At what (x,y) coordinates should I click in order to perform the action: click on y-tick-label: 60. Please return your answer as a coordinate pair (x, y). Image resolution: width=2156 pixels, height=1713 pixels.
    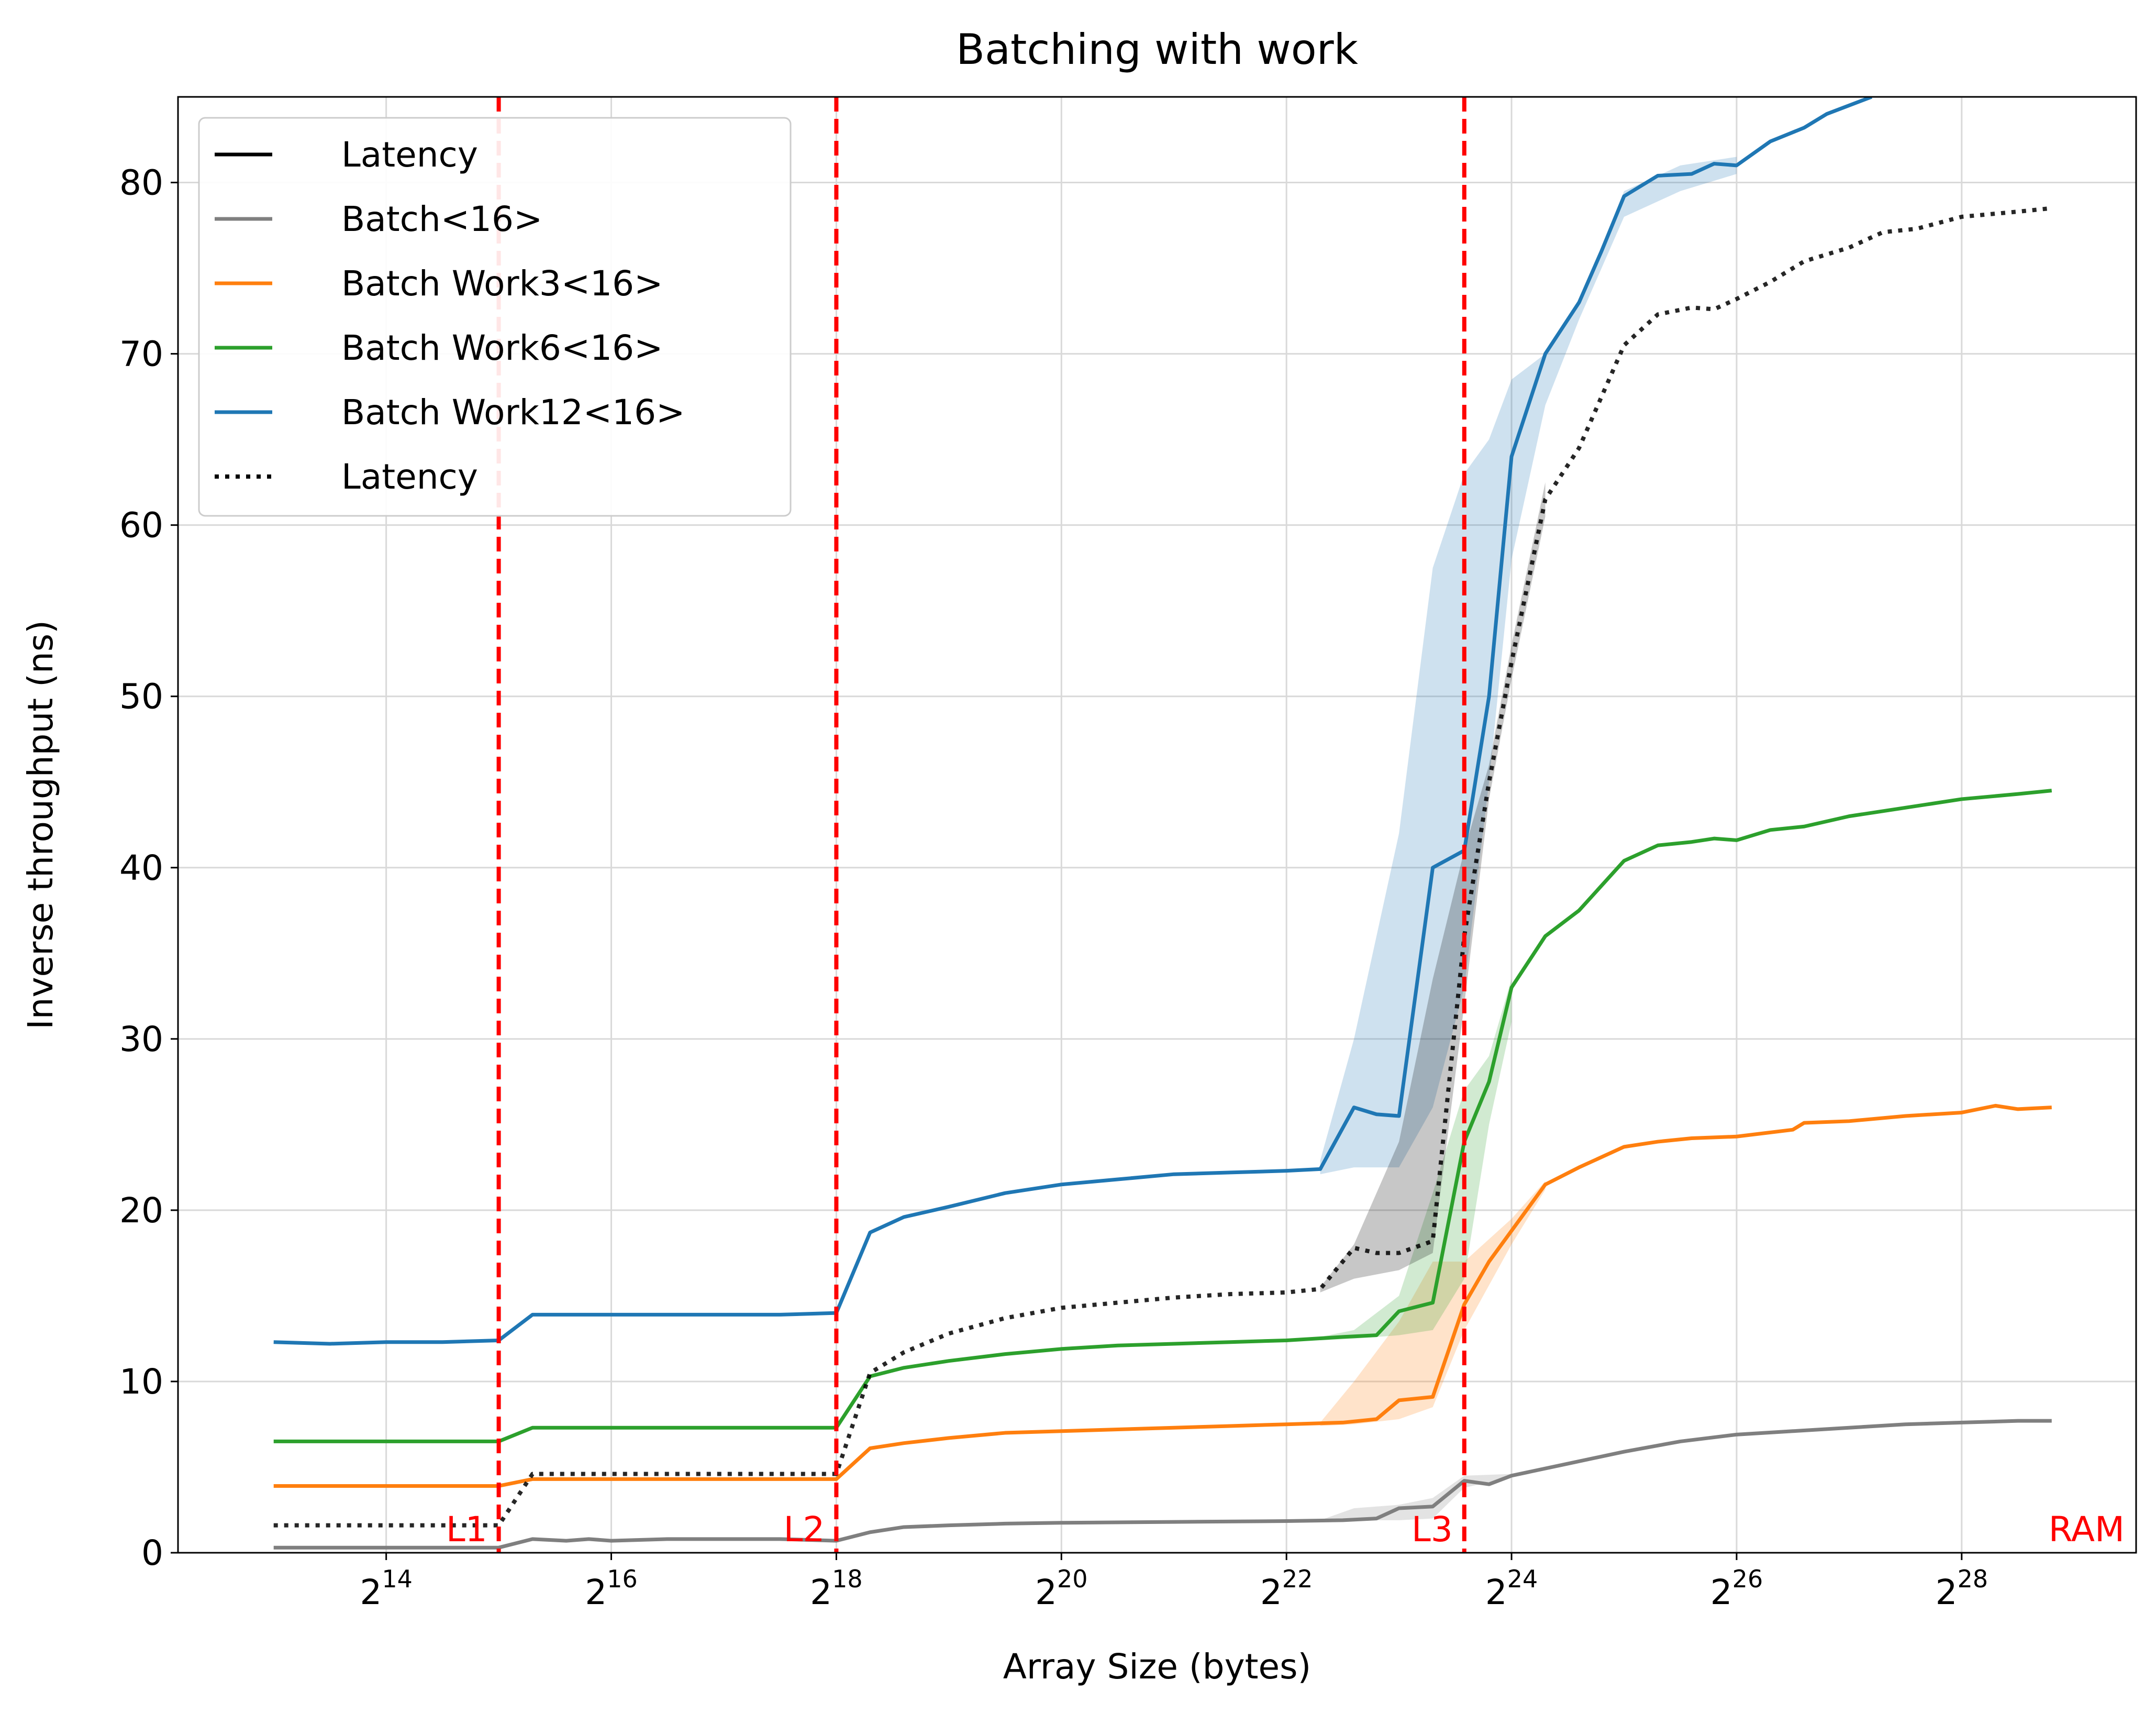
    Looking at the image, I should click on (141, 525).